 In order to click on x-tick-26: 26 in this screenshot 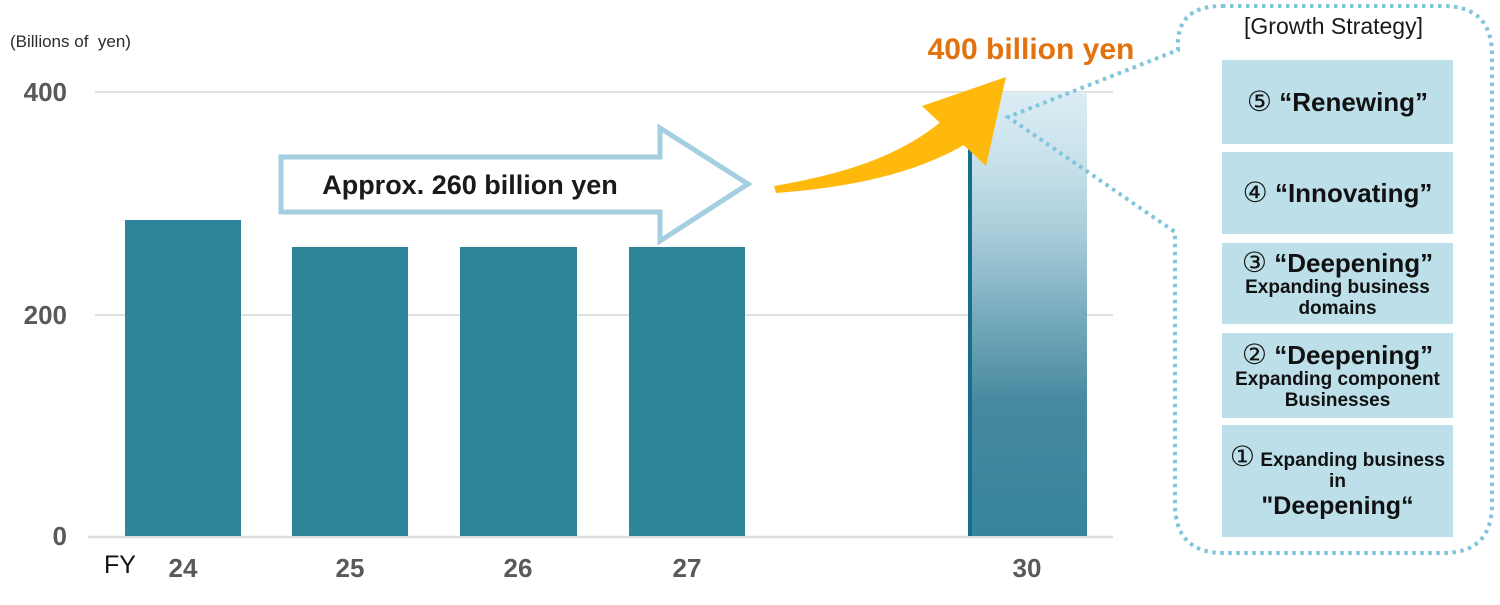, I will do `click(518, 568)`.